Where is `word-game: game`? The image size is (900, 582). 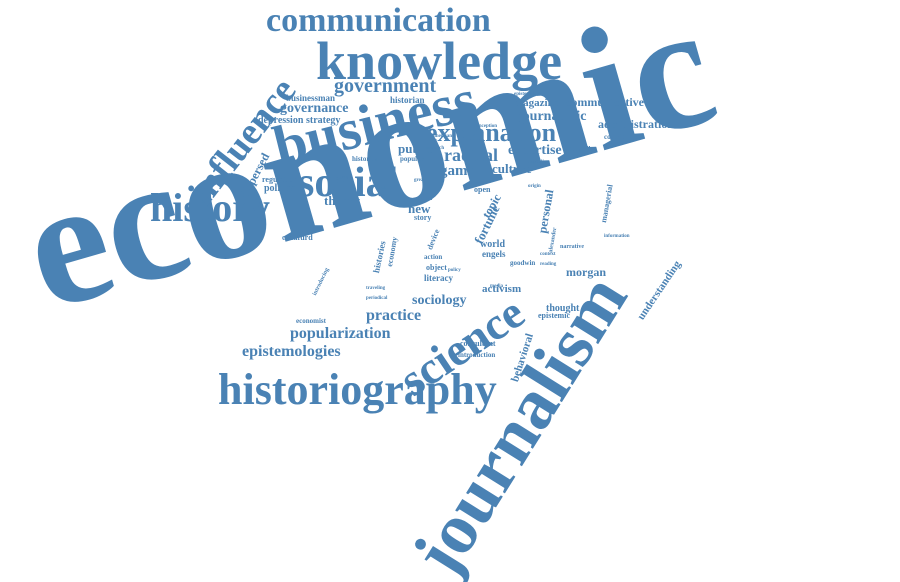 word-game: game is located at coordinates (457, 171).